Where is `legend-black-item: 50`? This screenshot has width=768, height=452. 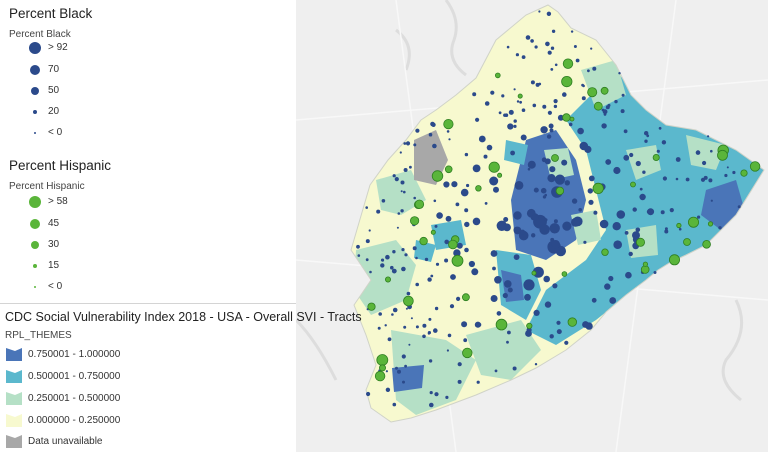
legend-black-item: 50 is located at coordinates (145, 91).